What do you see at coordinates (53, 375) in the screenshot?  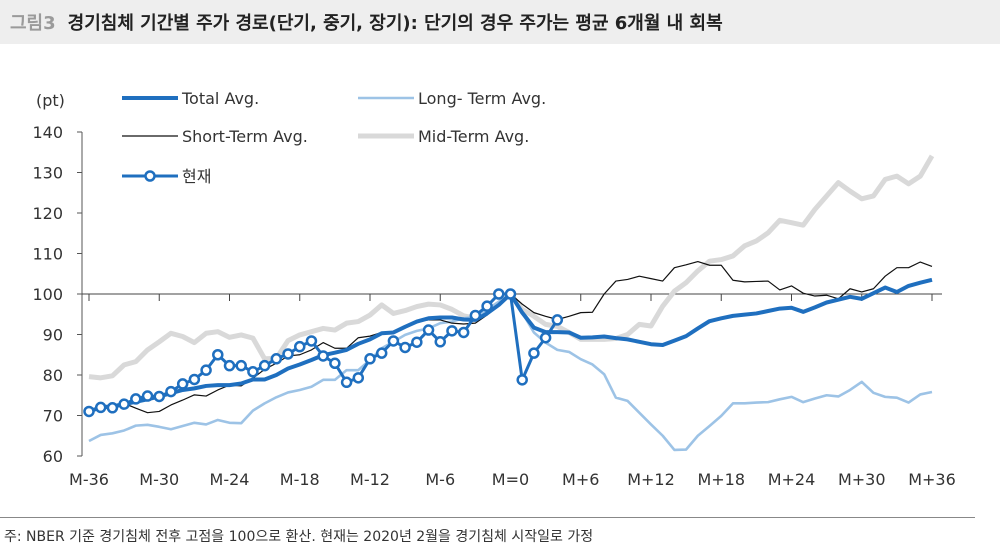 I see `y-tick-label: 80` at bounding box center [53, 375].